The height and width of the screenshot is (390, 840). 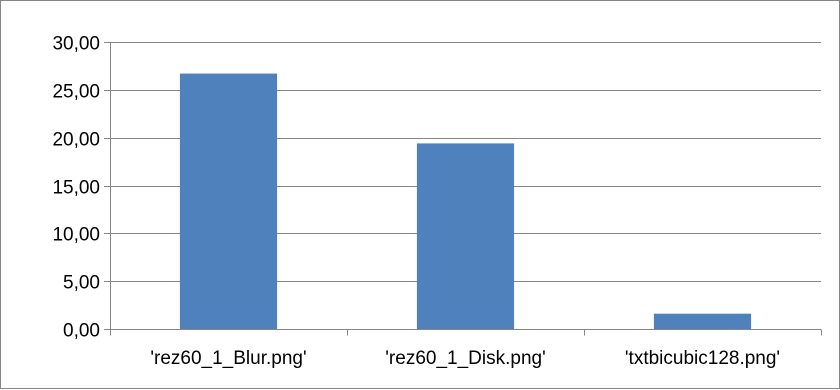 What do you see at coordinates (228, 358) in the screenshot?
I see `x-tick-label: 'rez60_1_Blur.png'` at bounding box center [228, 358].